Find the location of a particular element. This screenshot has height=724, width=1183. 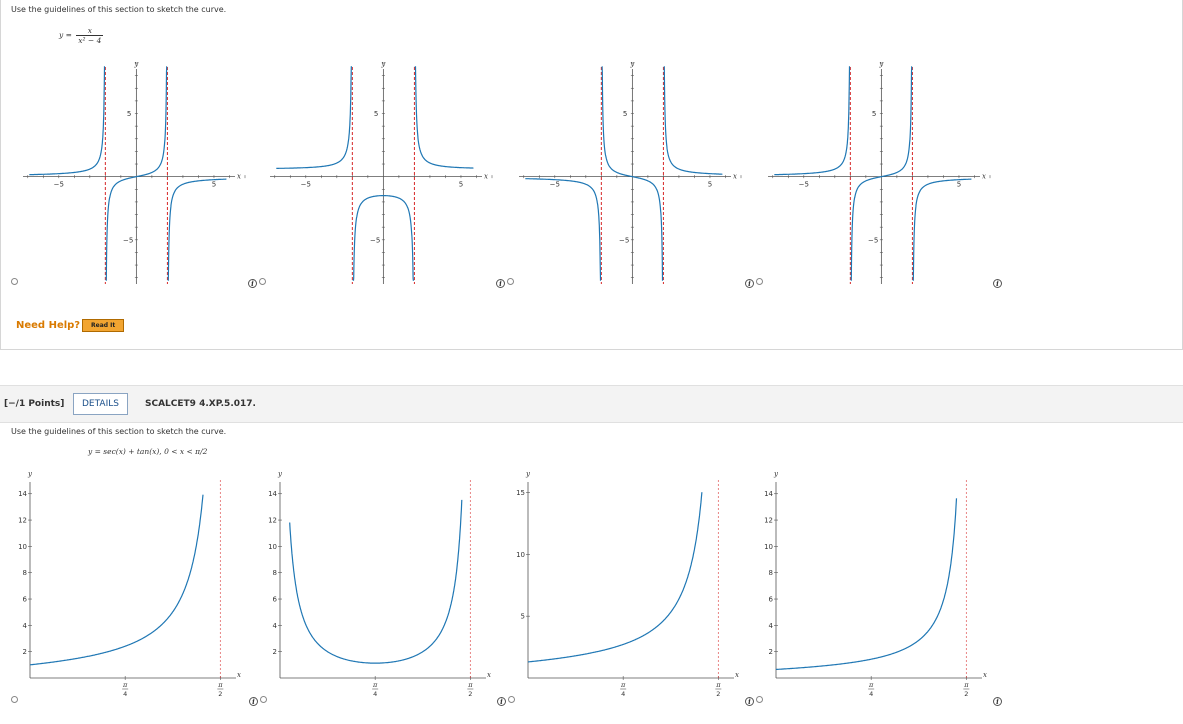

q1-eq-numerator: x is located at coordinates (90, 31).